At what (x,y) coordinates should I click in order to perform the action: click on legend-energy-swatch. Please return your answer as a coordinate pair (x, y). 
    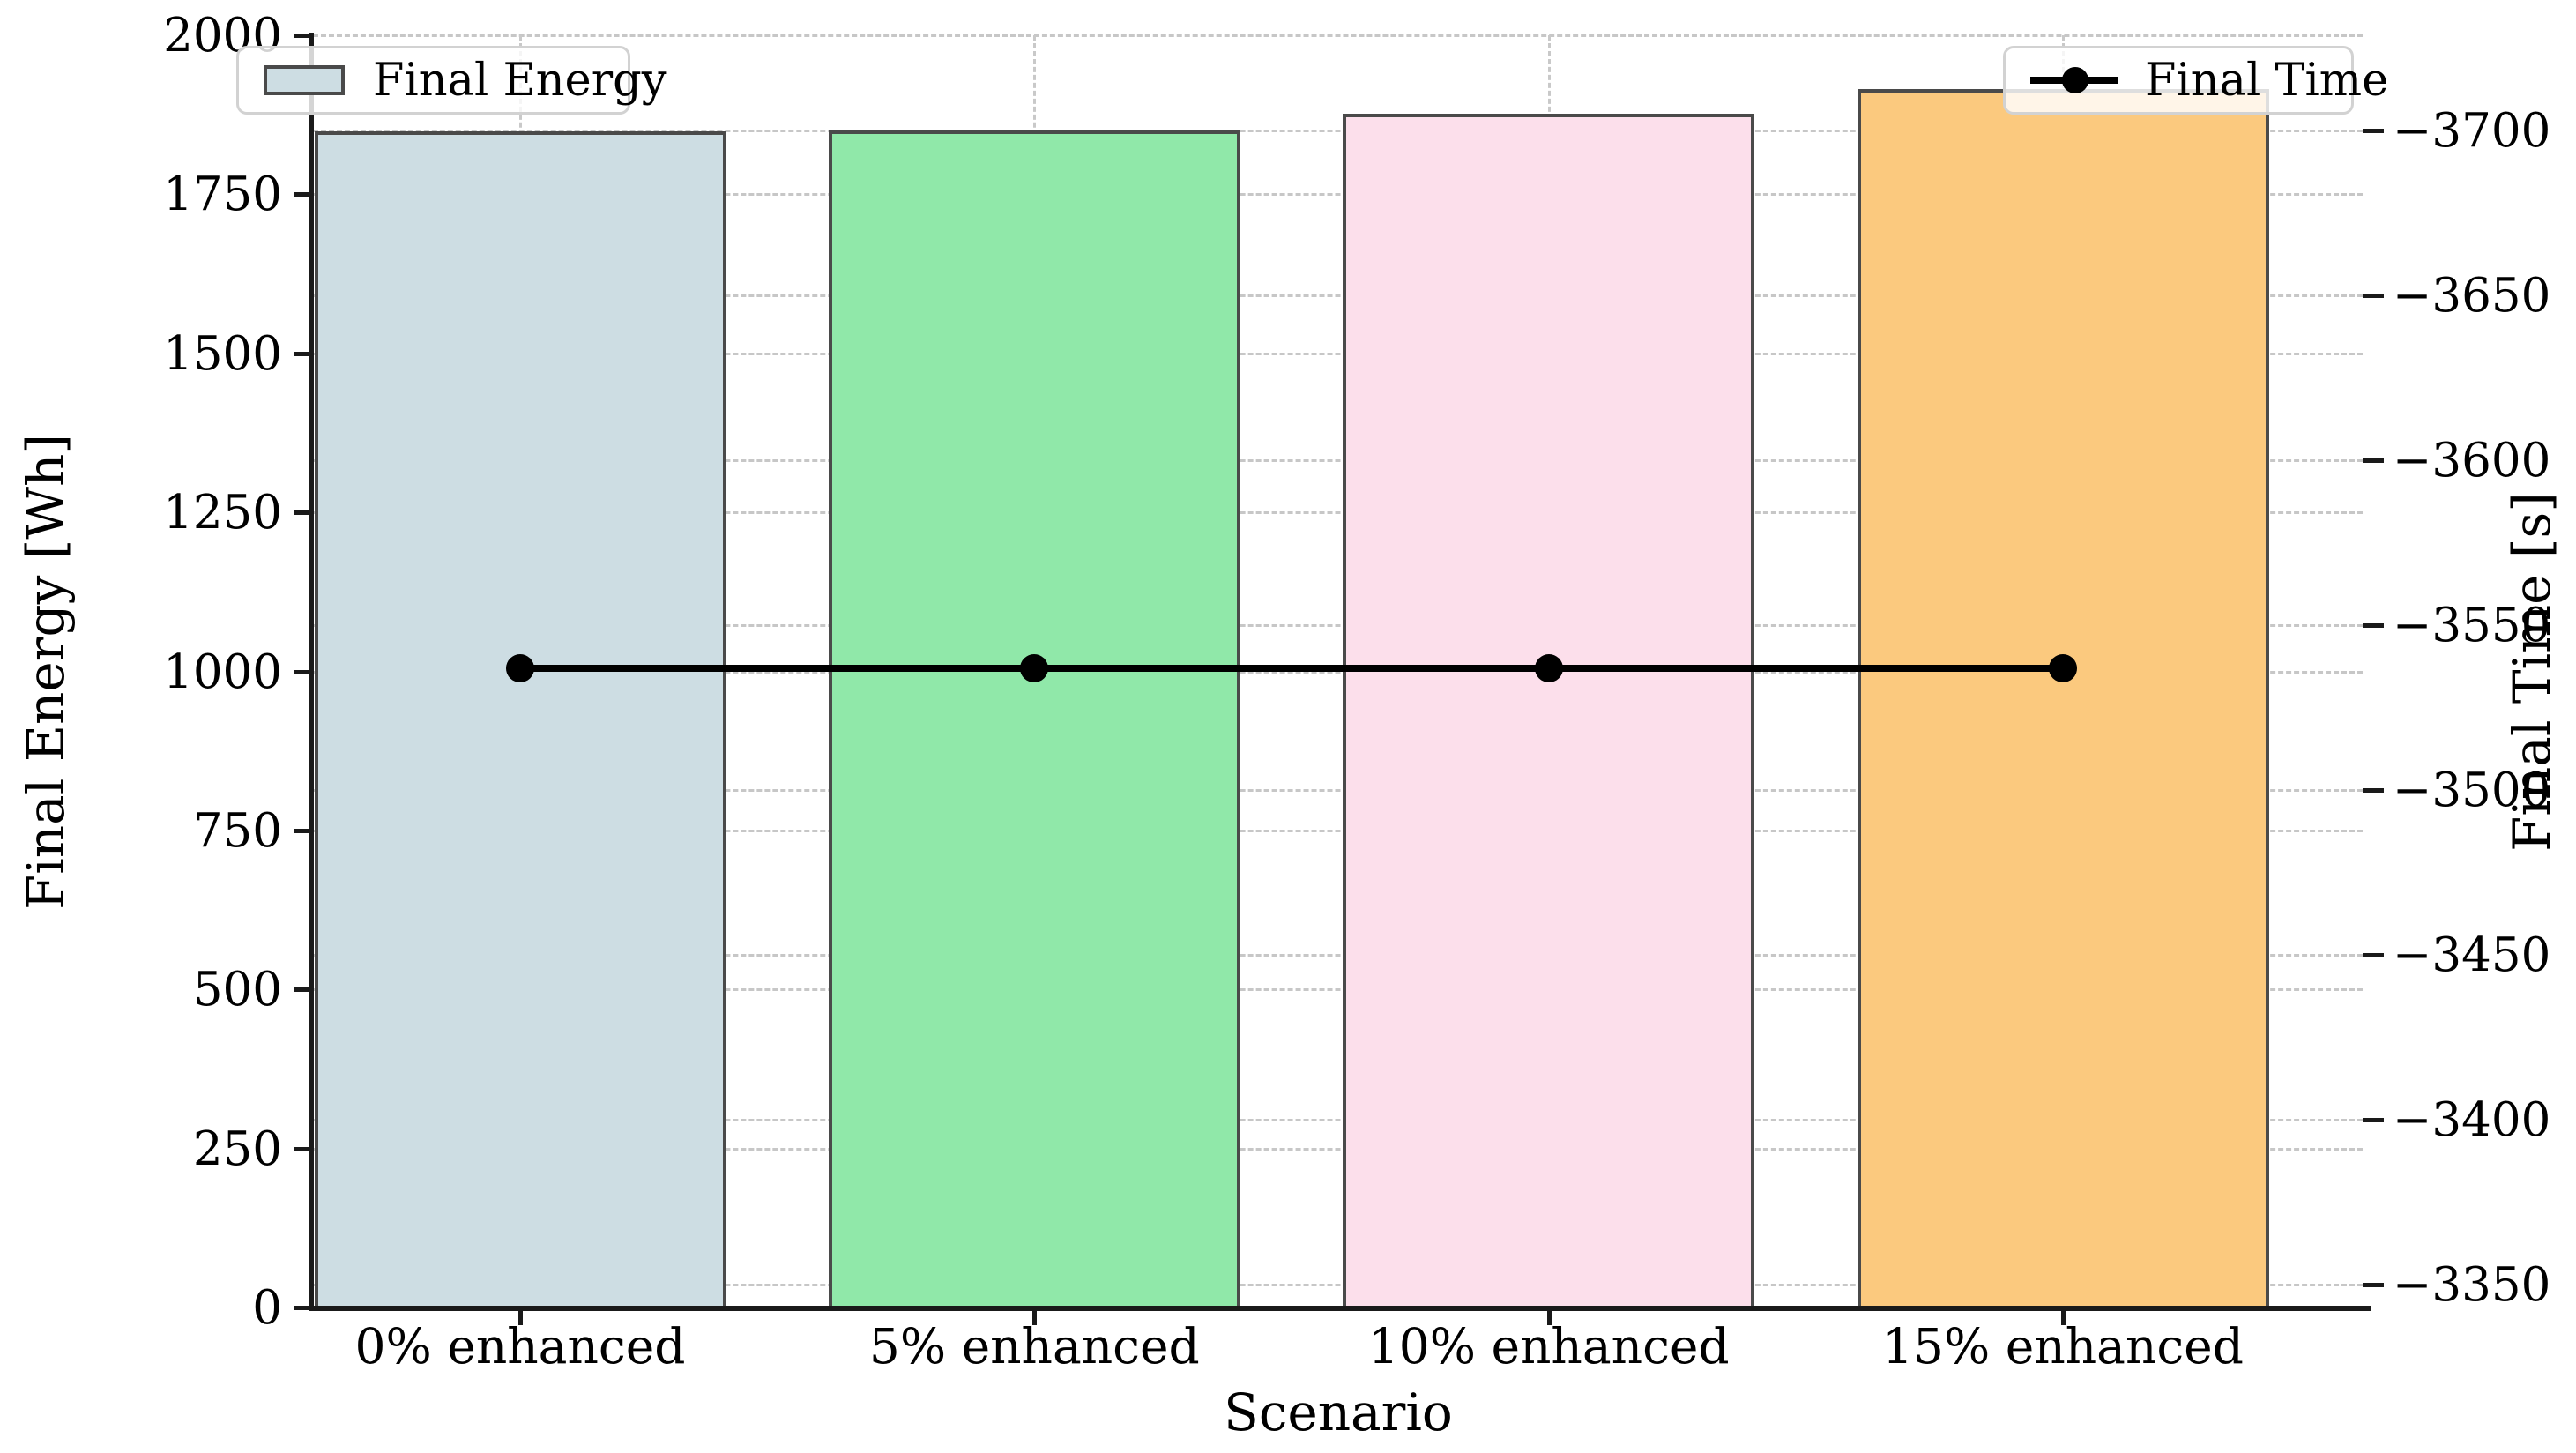
    Looking at the image, I should click on (304, 80).